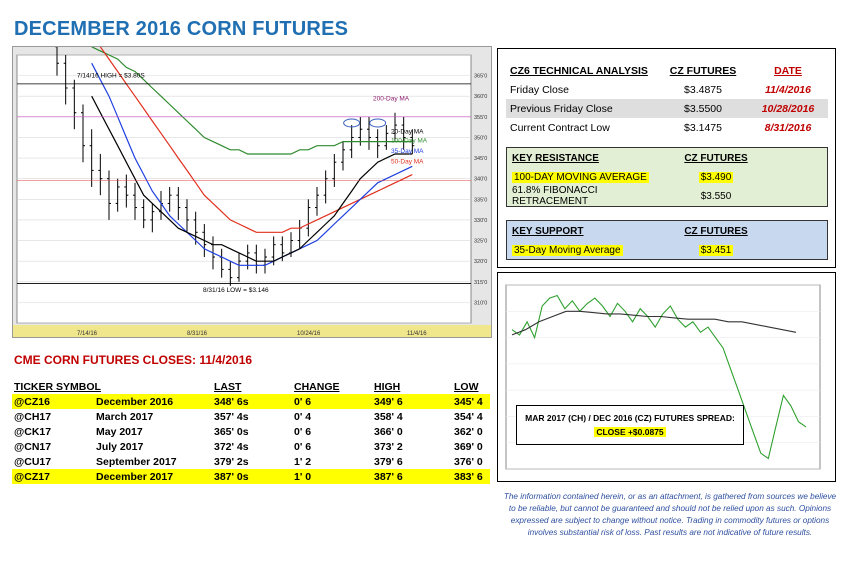  Describe the element at coordinates (407, 151) in the screenshot. I see `chart-annotation: 35-Day MA` at that location.